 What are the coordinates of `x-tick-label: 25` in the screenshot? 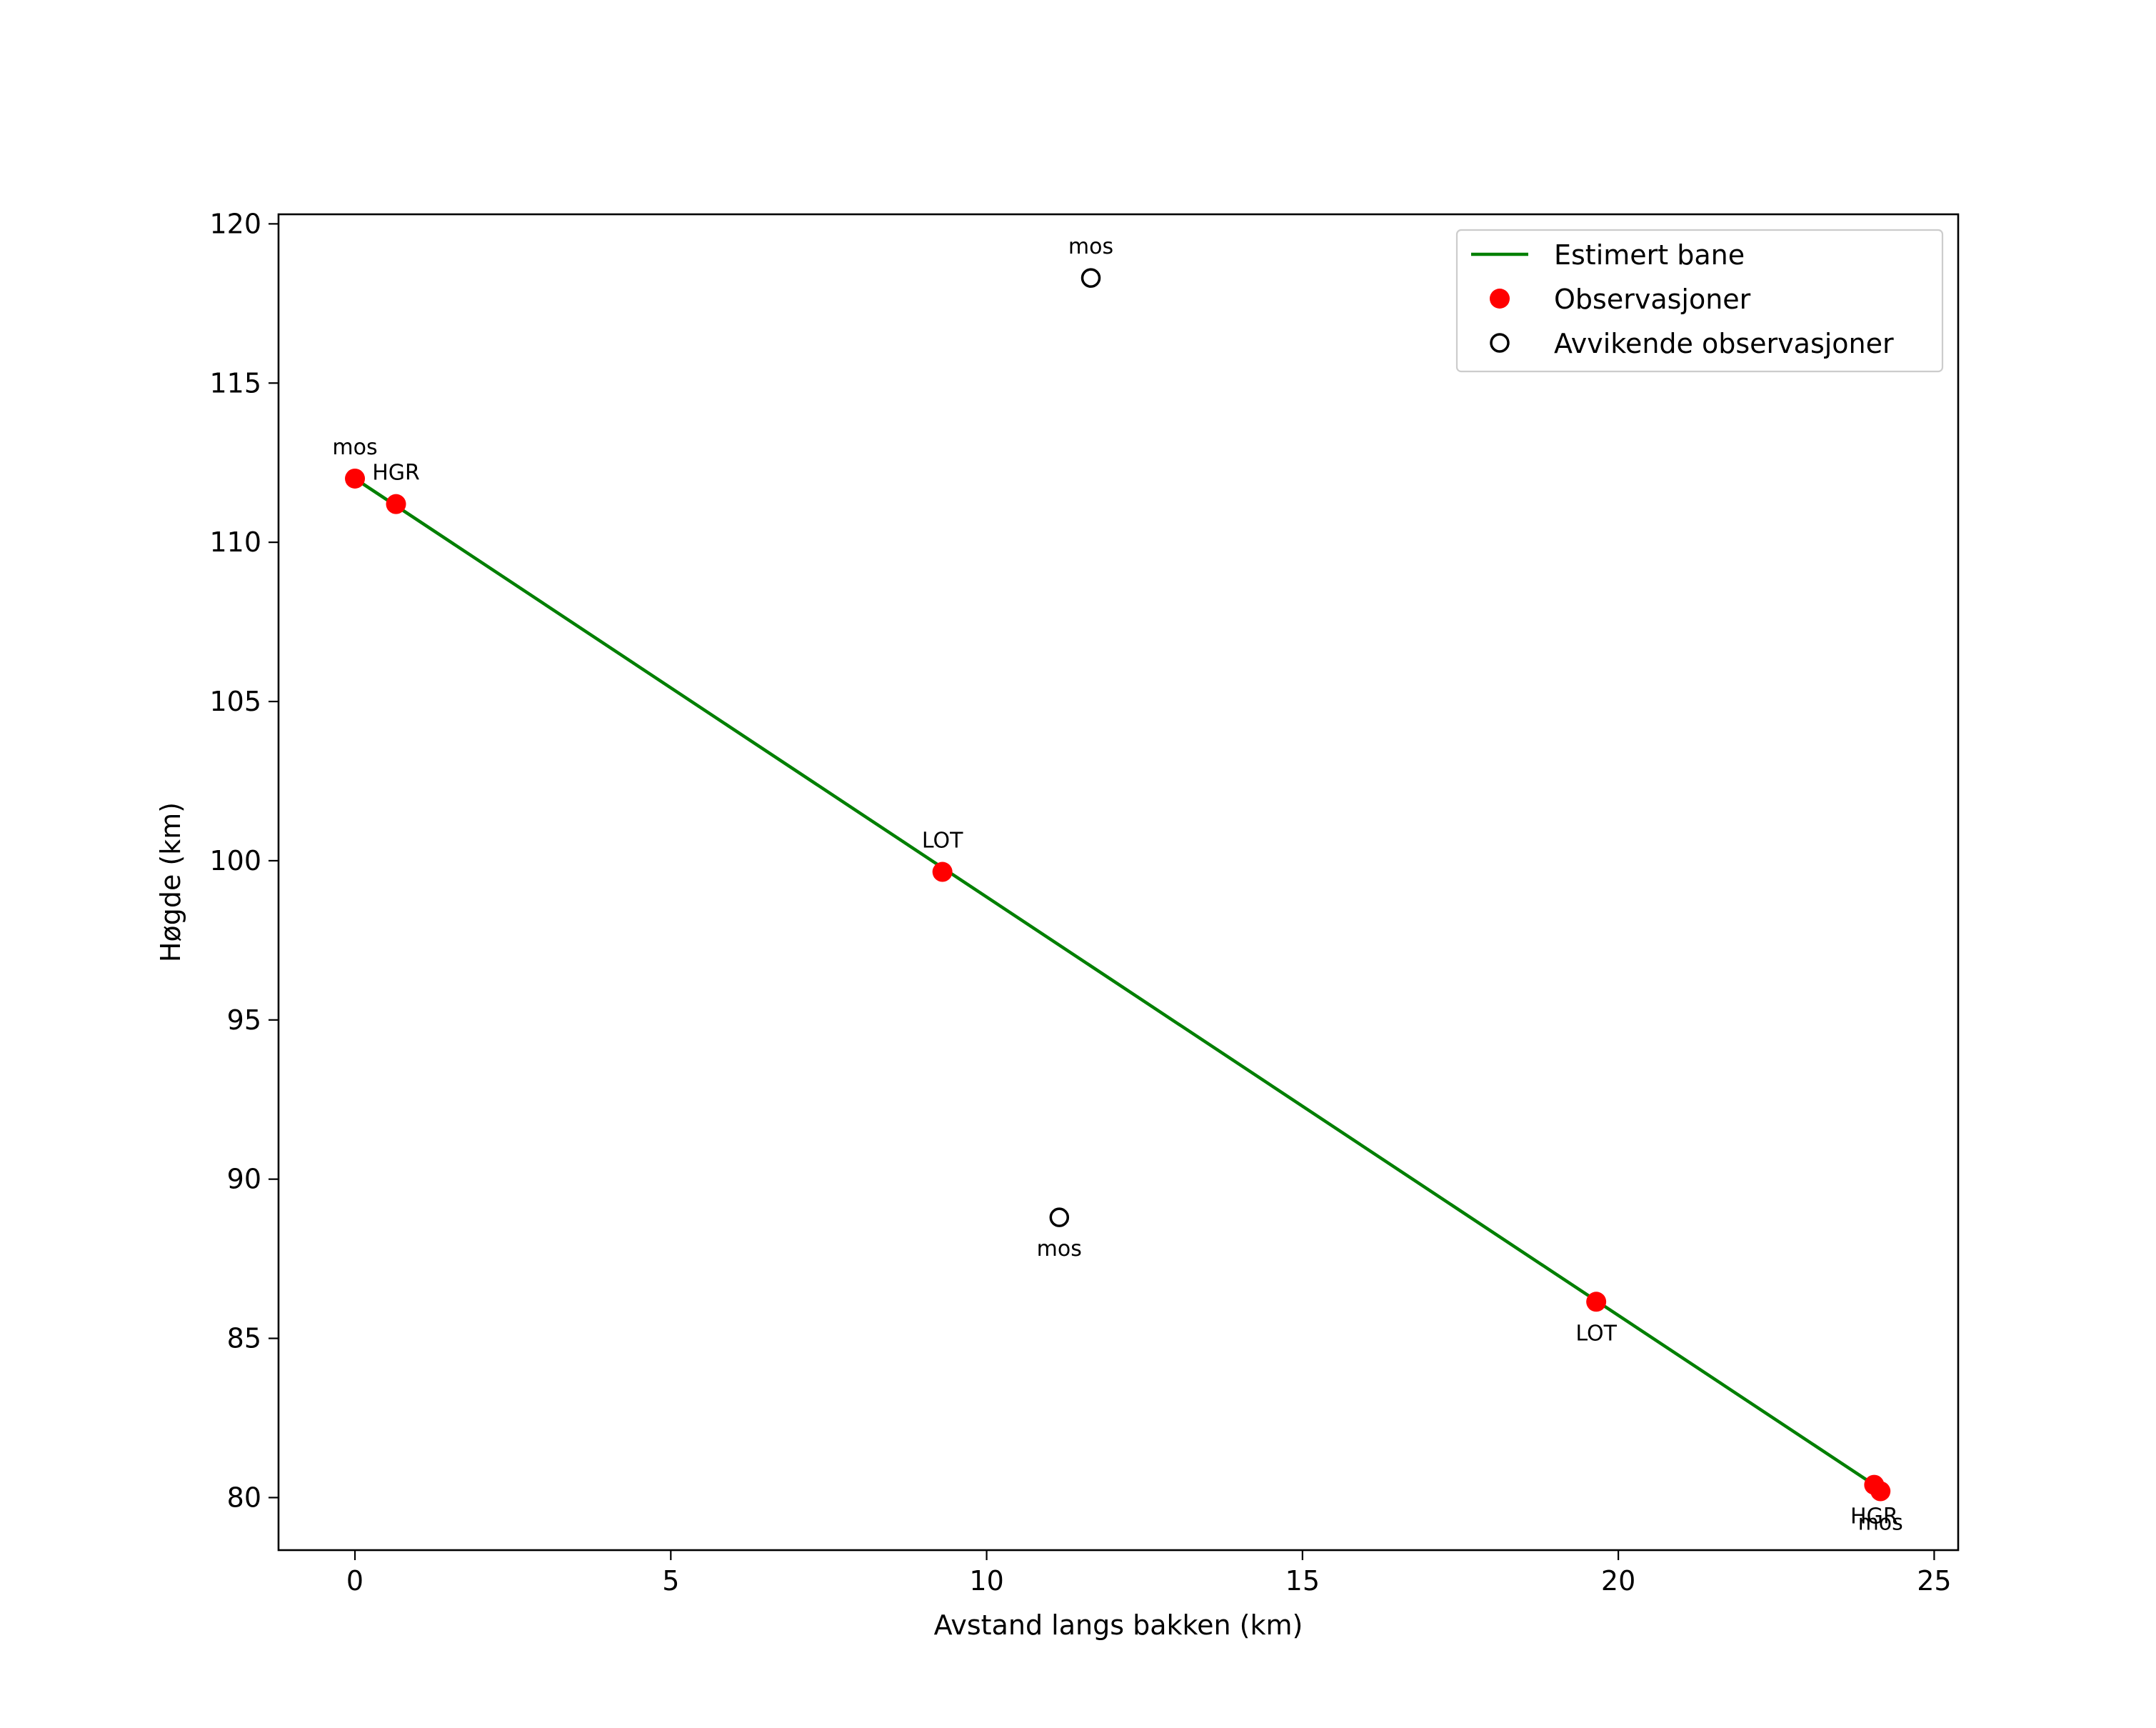 It's located at (1934, 1581).